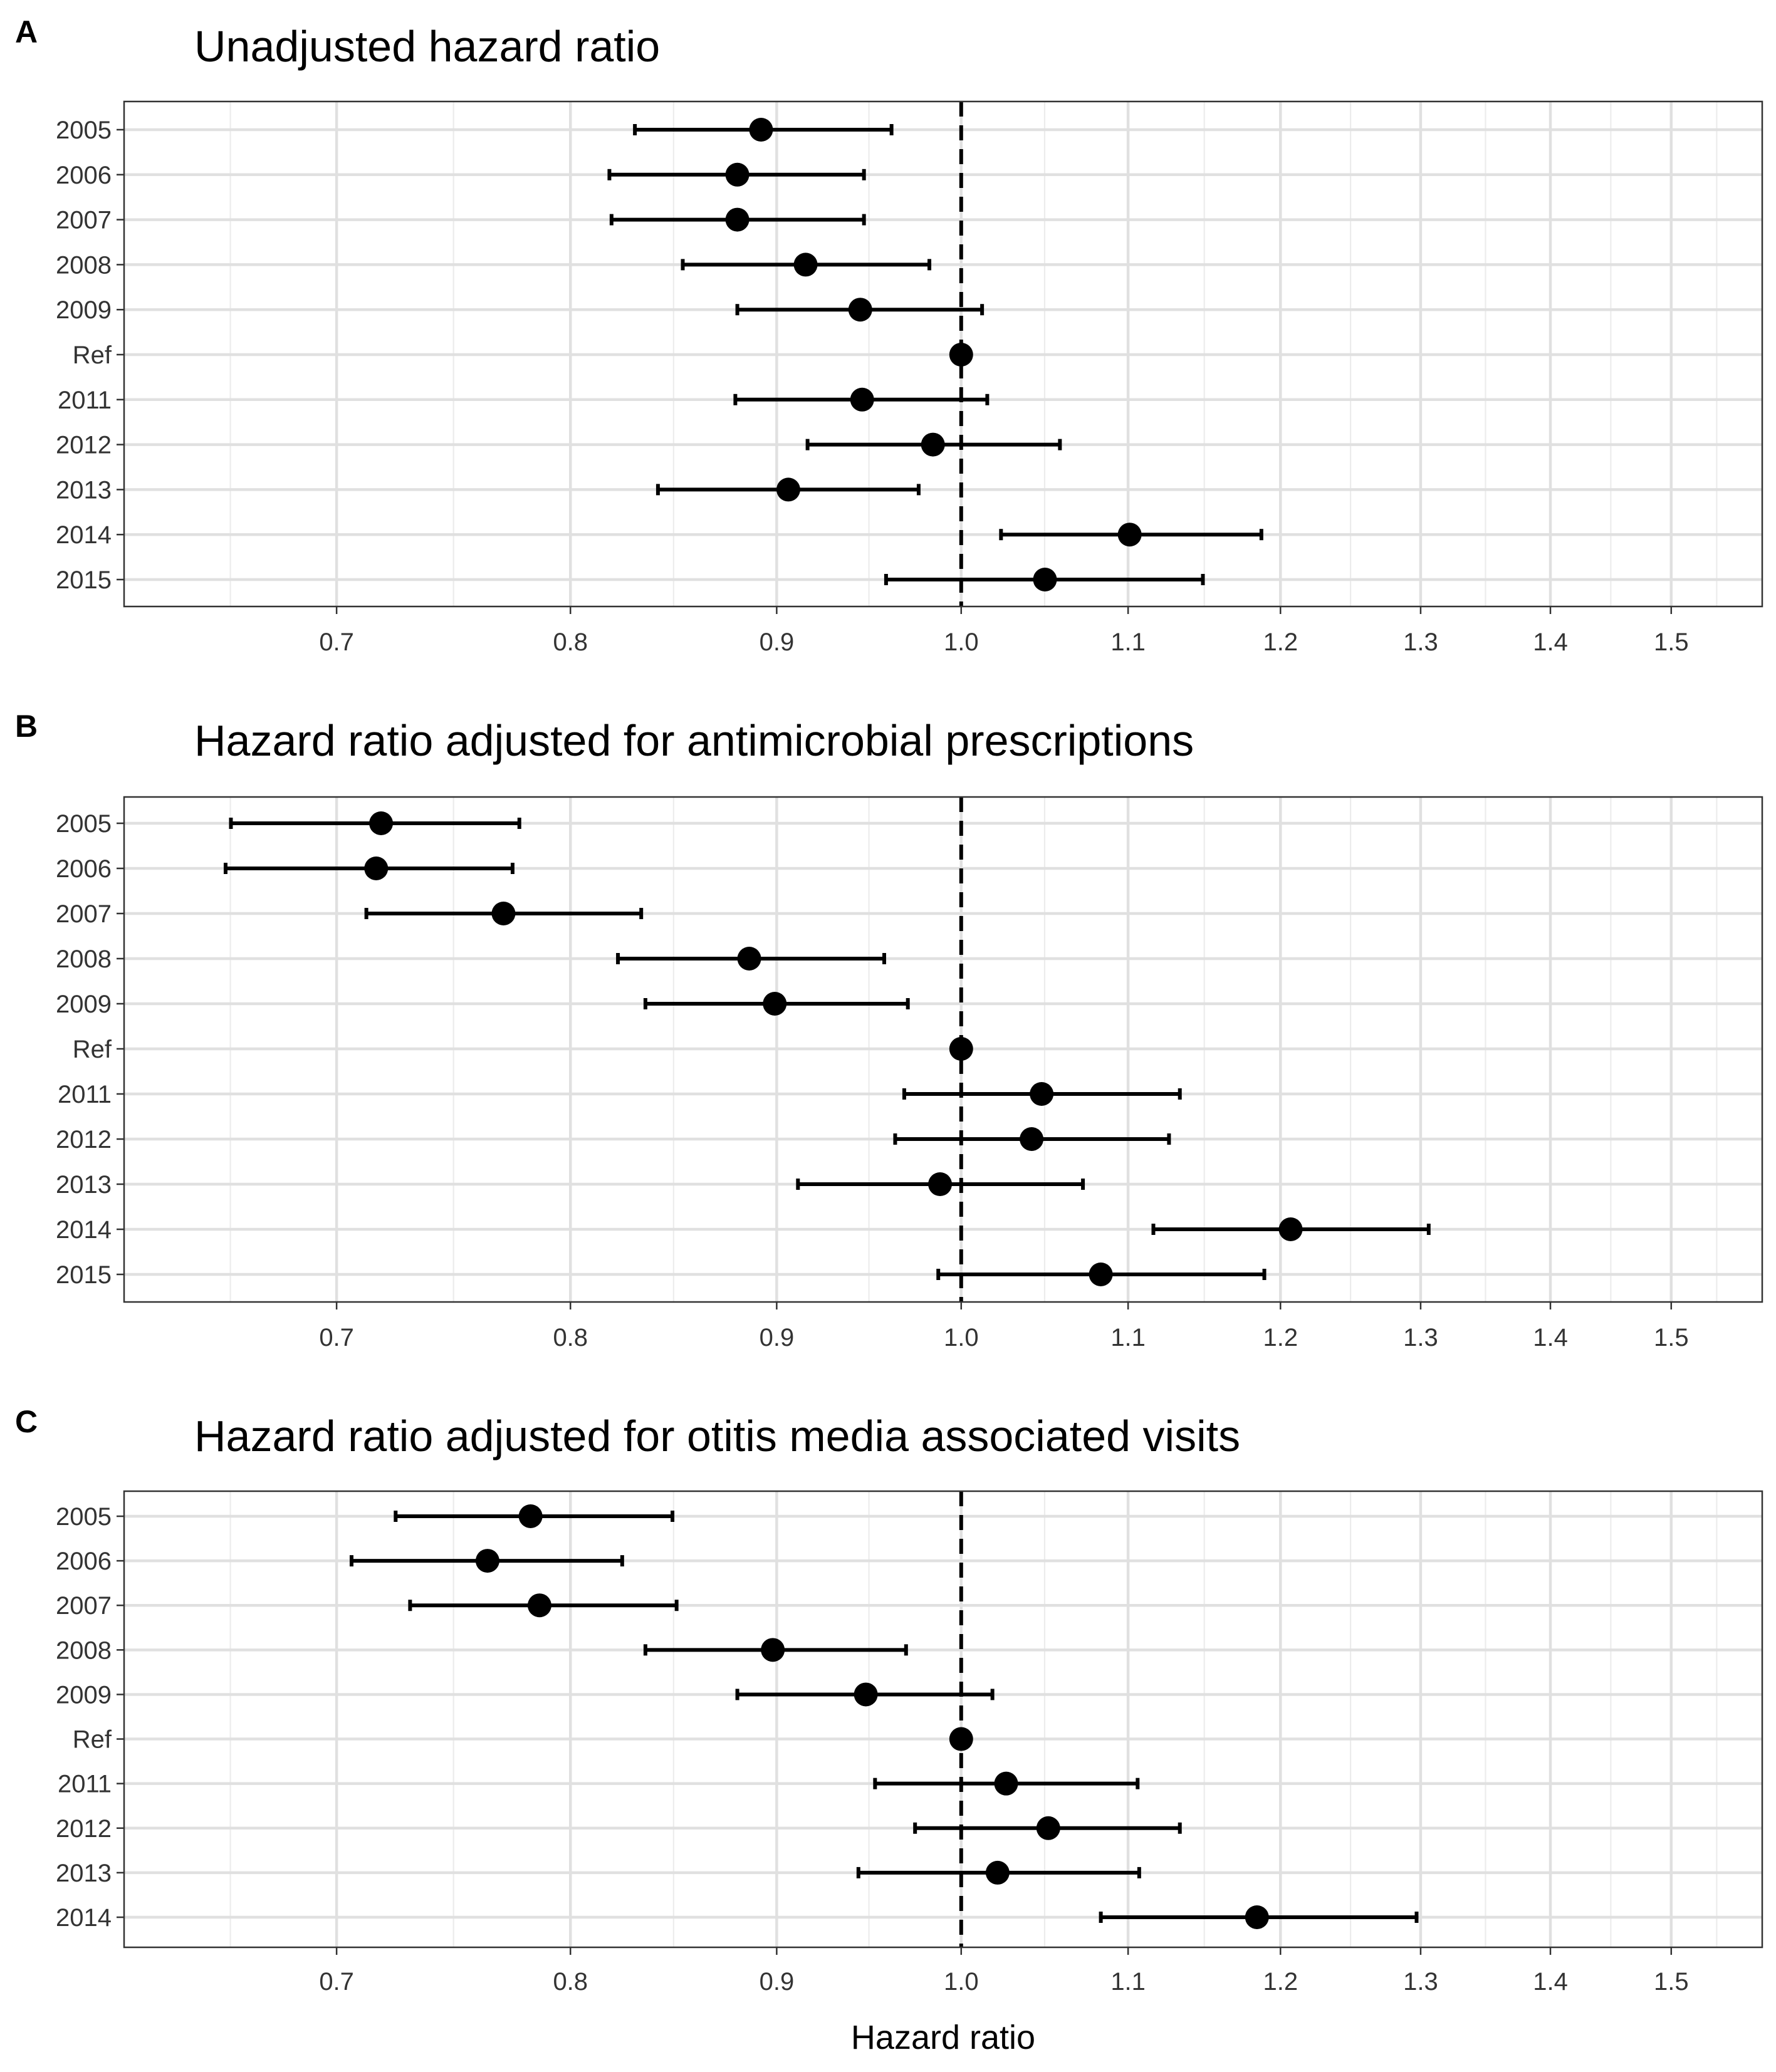 This screenshot has width=1776, height=2072. What do you see at coordinates (26, 32) in the screenshot?
I see `panel-tag: A` at bounding box center [26, 32].